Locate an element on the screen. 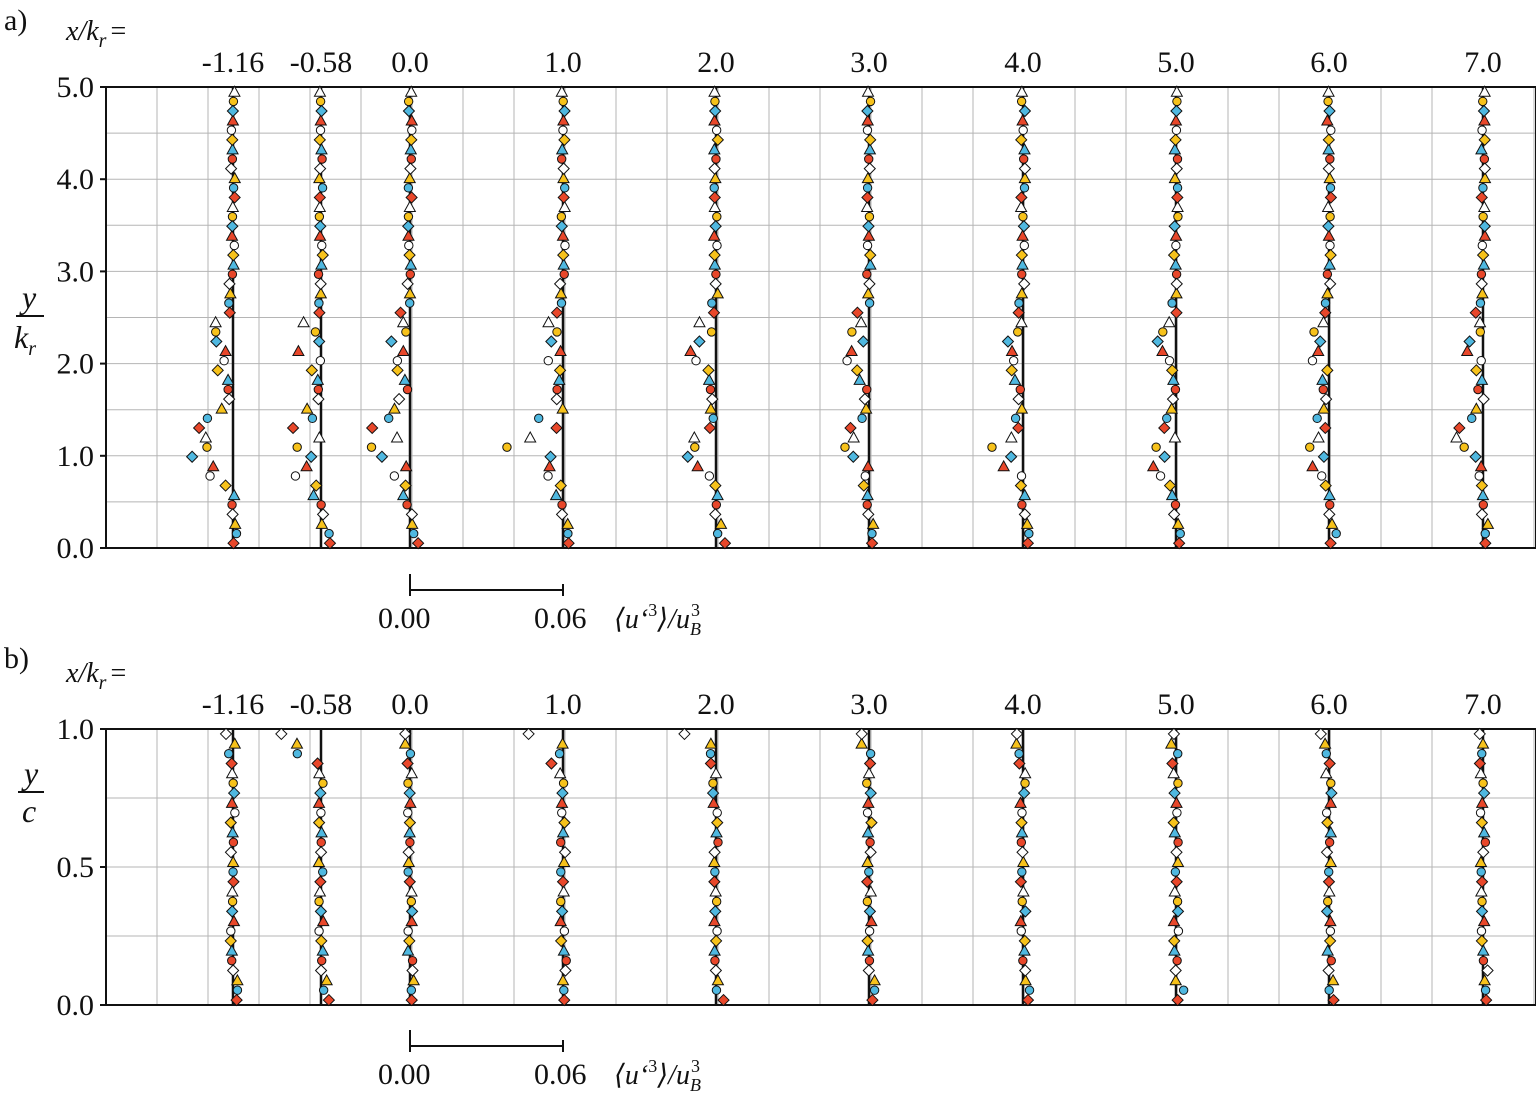 Image resolution: width=1536 pixels, height=1094 pixels. scale-end-b: 0.06 is located at coordinates (560, 1074).